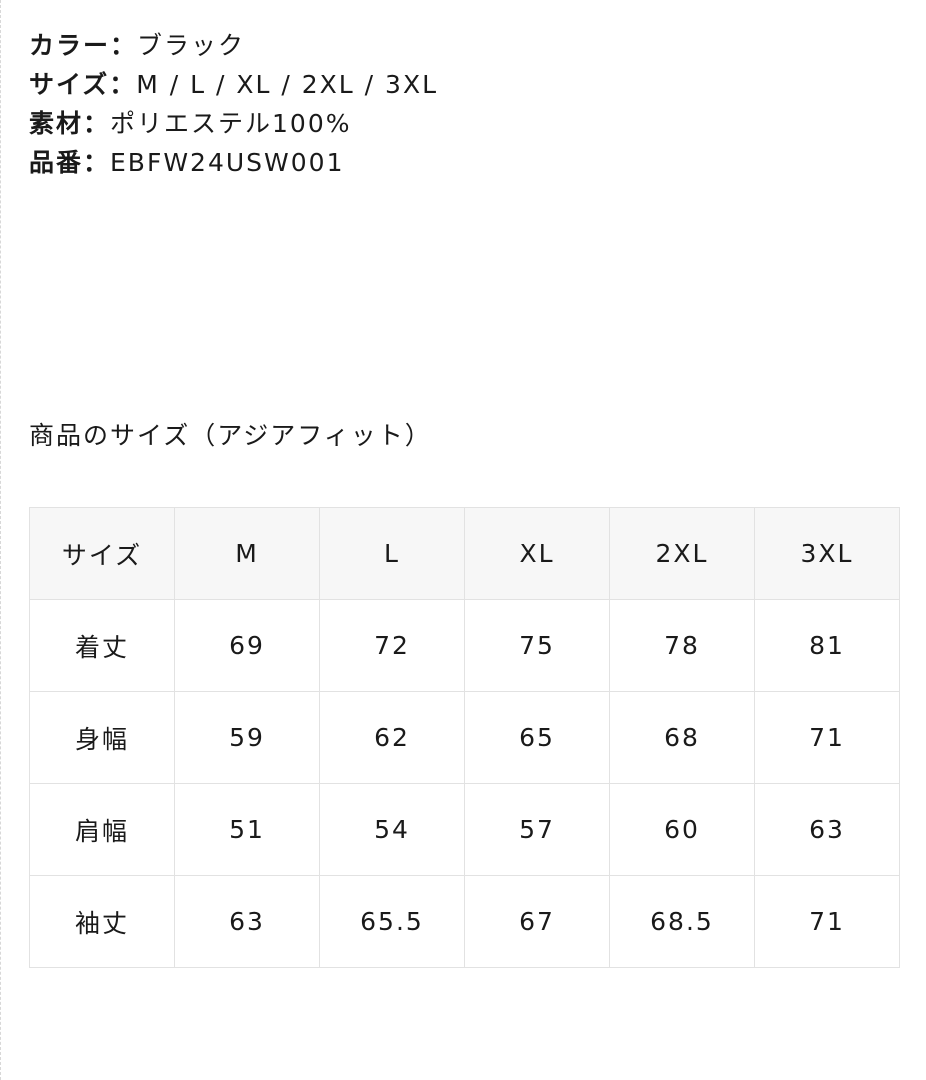 This screenshot has width=926, height=1080. Describe the element at coordinates (537, 737) in the screenshot. I see `table-cell: 65` at that location.